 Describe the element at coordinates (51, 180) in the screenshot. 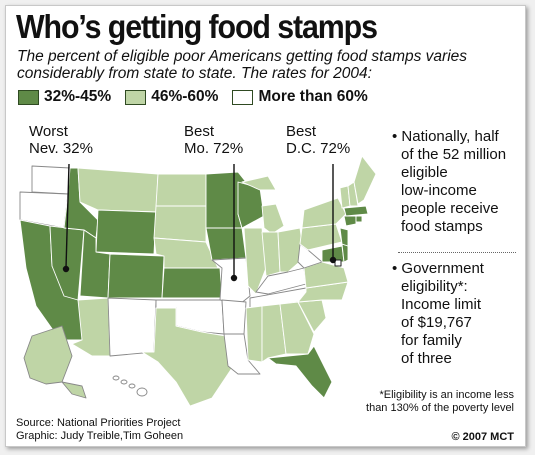

I see `state-washington` at that location.